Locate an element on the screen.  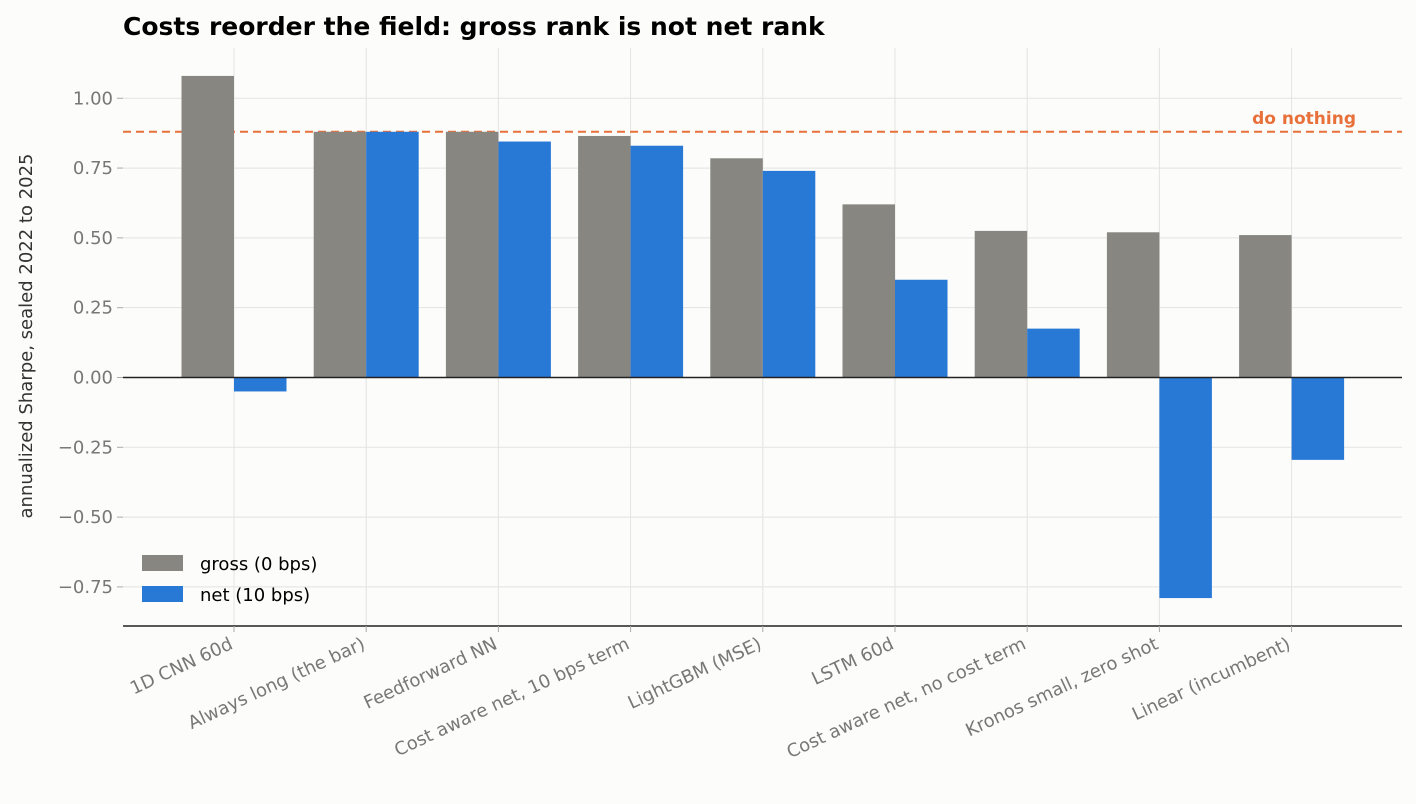
legend-swatch-gross is located at coordinates (162, 563).